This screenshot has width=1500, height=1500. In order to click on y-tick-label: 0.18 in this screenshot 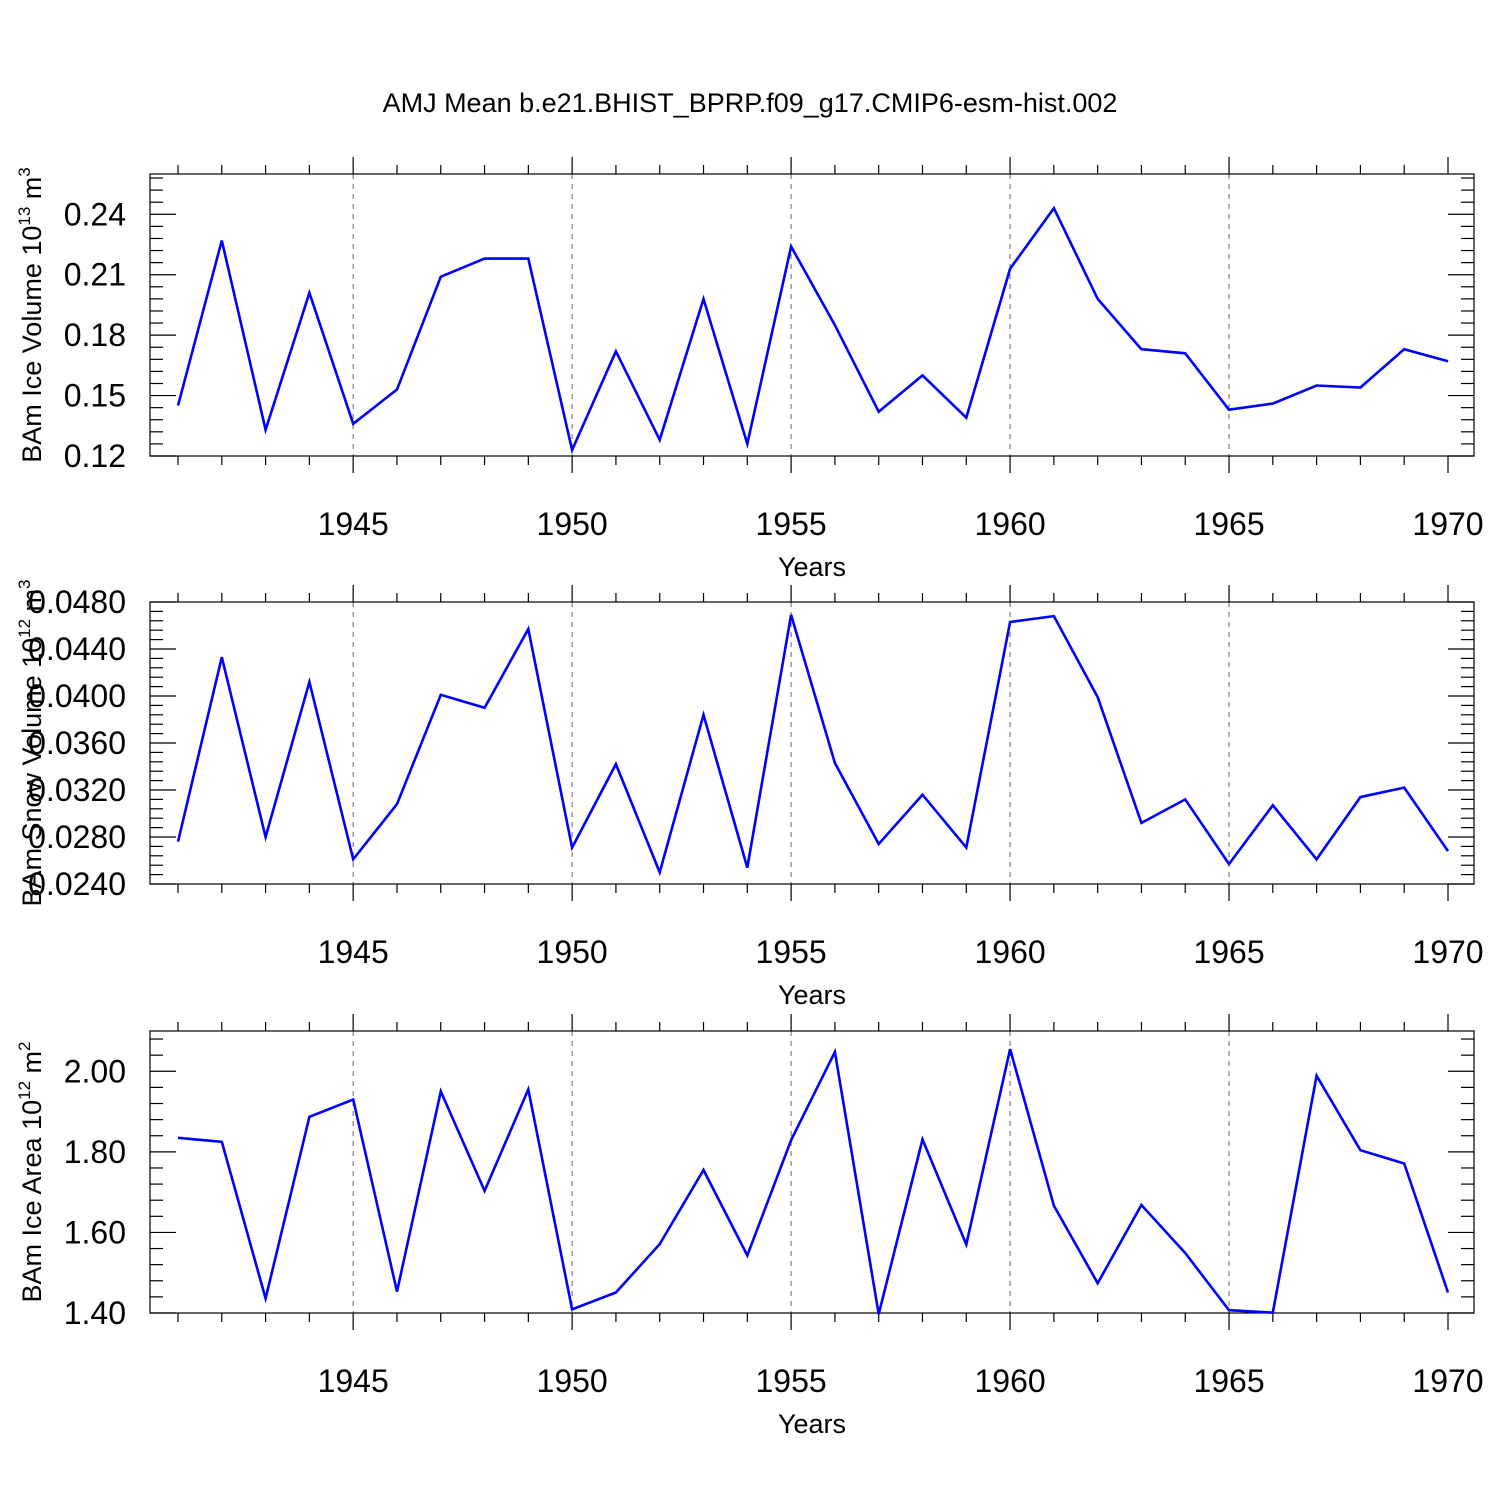, I will do `click(95, 335)`.